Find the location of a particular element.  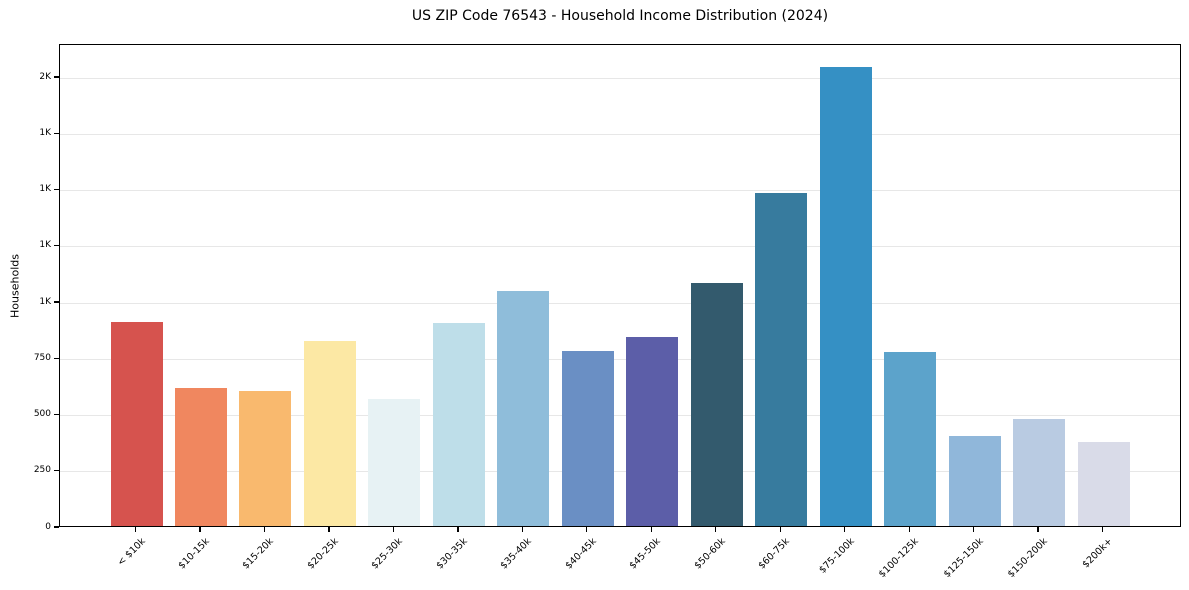

x-tick-label: < $10k is located at coordinates (131, 552).